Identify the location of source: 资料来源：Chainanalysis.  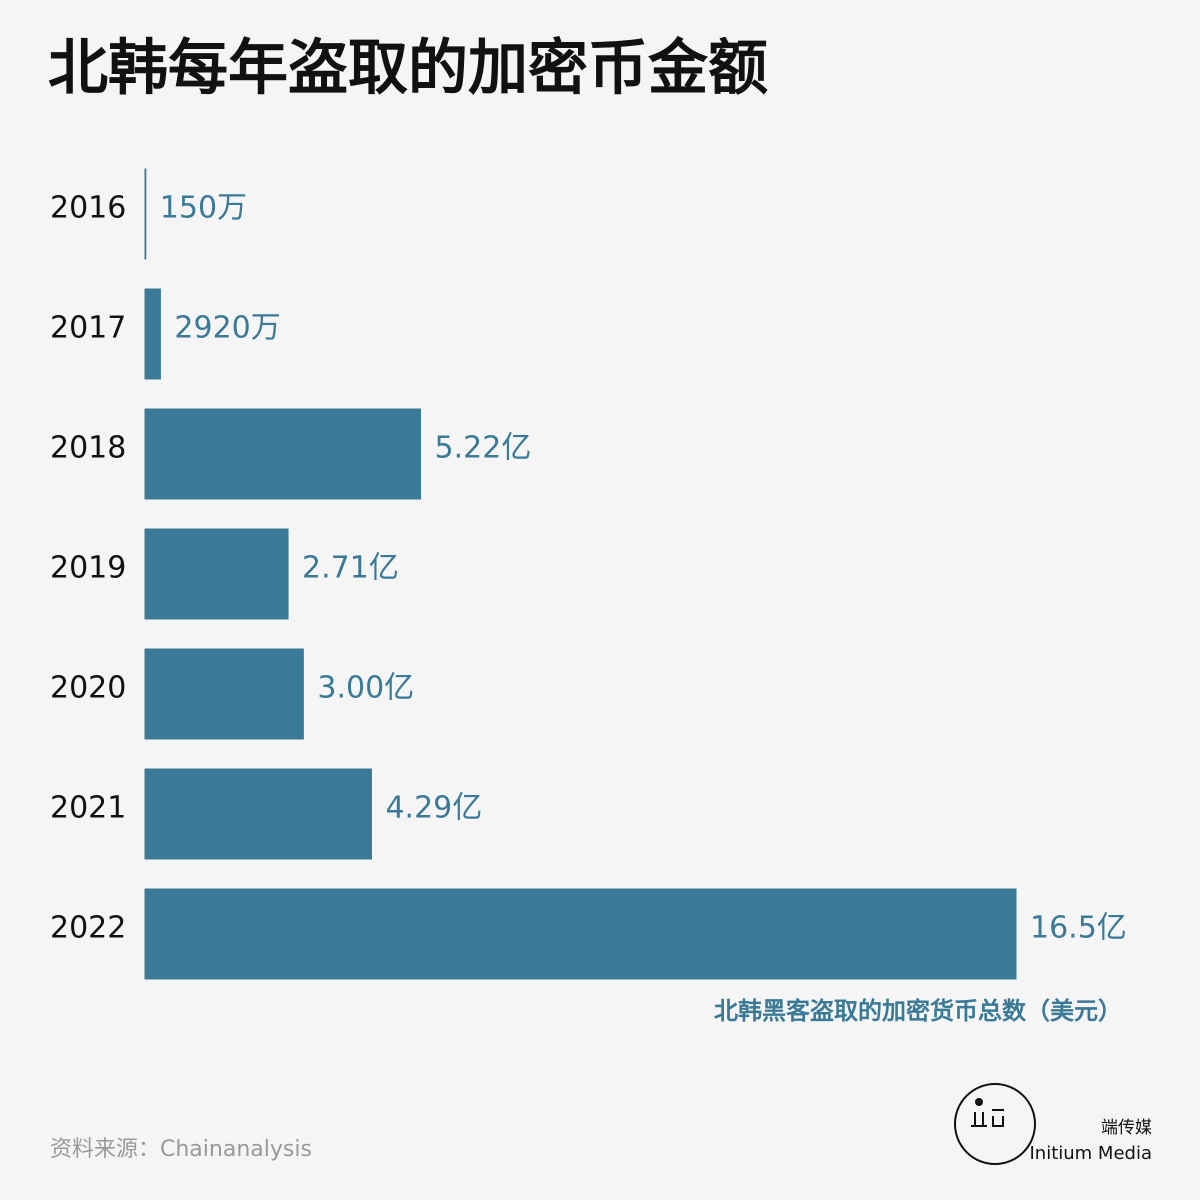
(181, 1149).